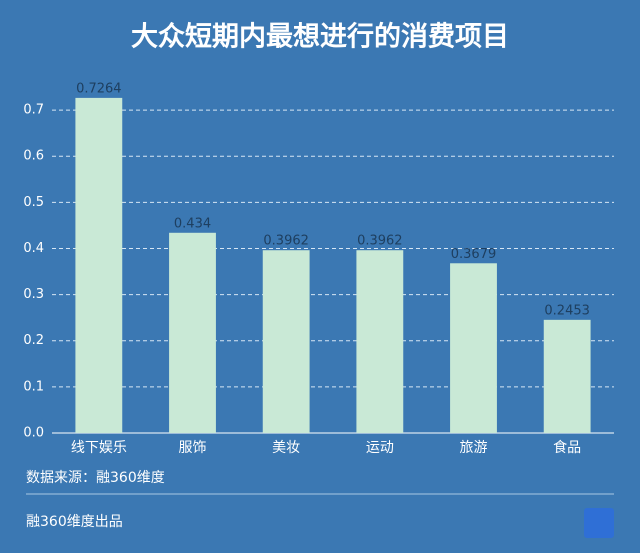 This screenshot has height=553, width=640. I want to click on y-tick-label: 0.2, so click(33, 340).